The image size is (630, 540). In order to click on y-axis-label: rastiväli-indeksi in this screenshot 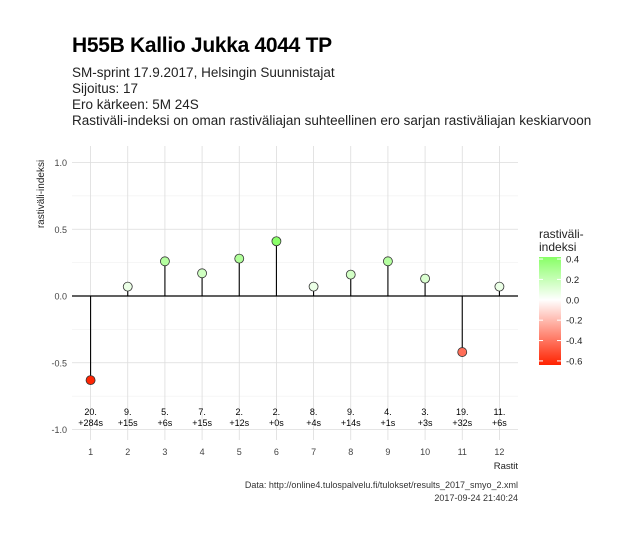, I will do `click(41, 194)`.